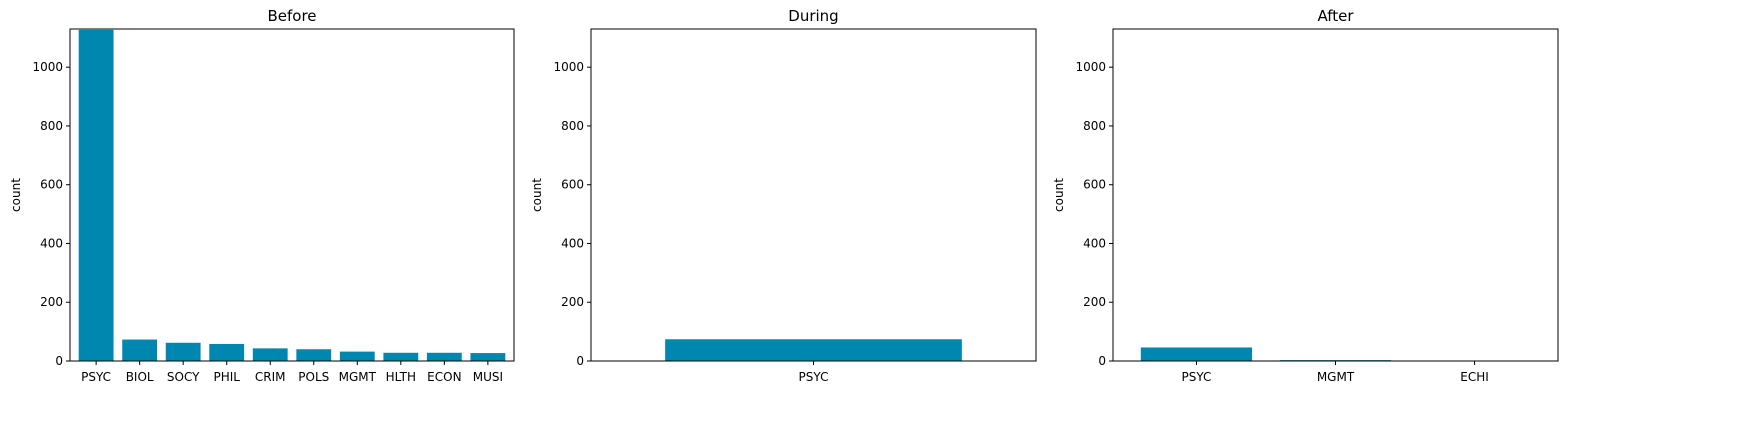 The height and width of the screenshot is (435, 1740). I want to click on x-tick-label: MUSI, so click(488, 377).